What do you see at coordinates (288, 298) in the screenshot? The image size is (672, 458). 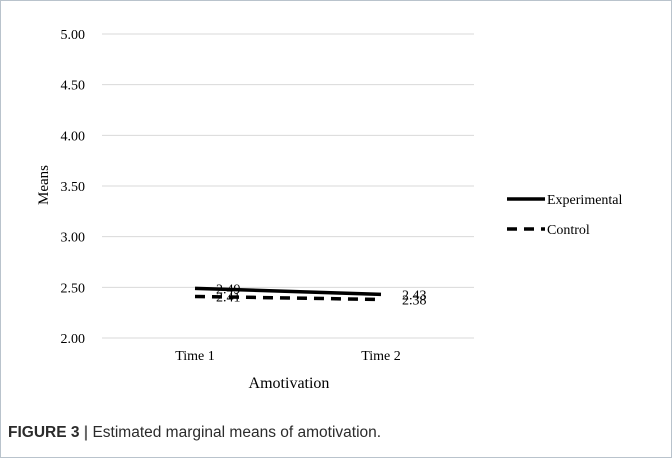 I see `series-line-control` at bounding box center [288, 298].